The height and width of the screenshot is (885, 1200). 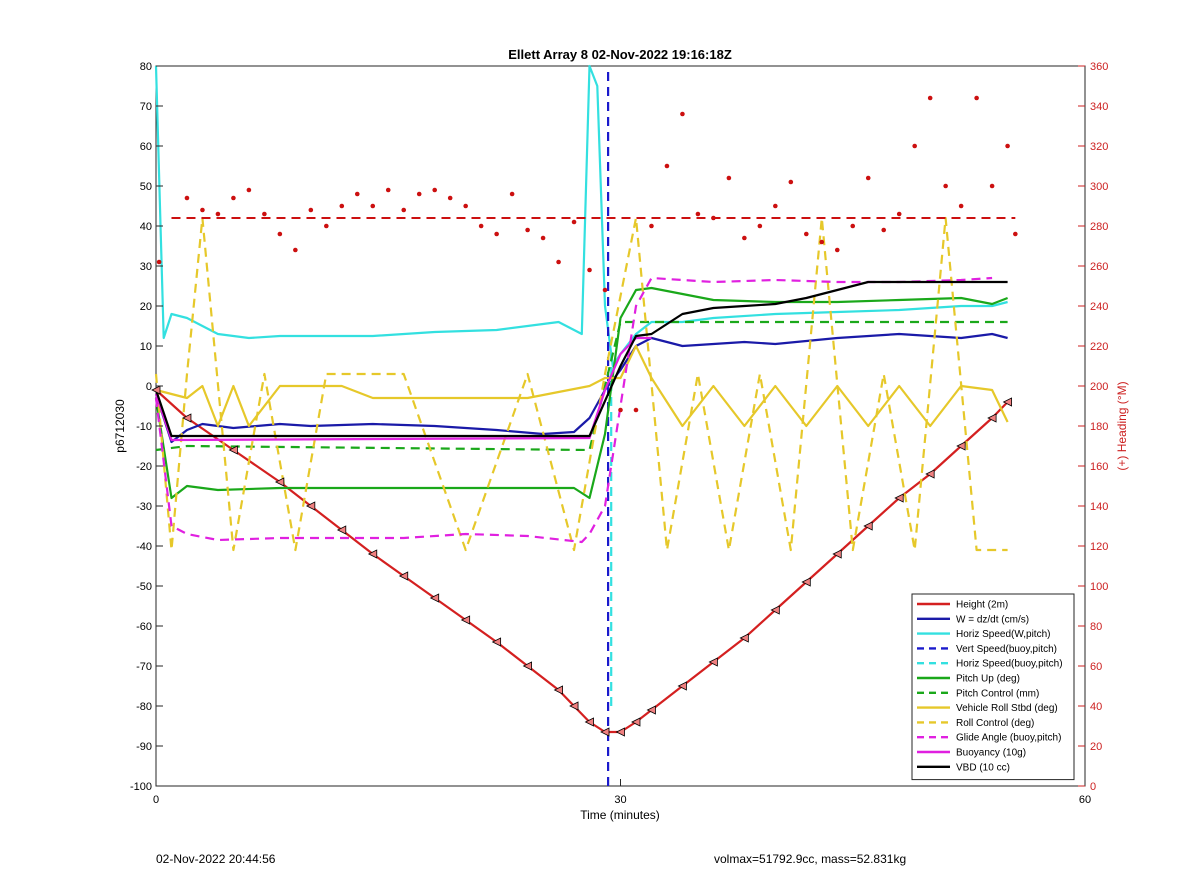 What do you see at coordinates (144, 747) in the screenshot?
I see `y-tick-label: -90` at bounding box center [144, 747].